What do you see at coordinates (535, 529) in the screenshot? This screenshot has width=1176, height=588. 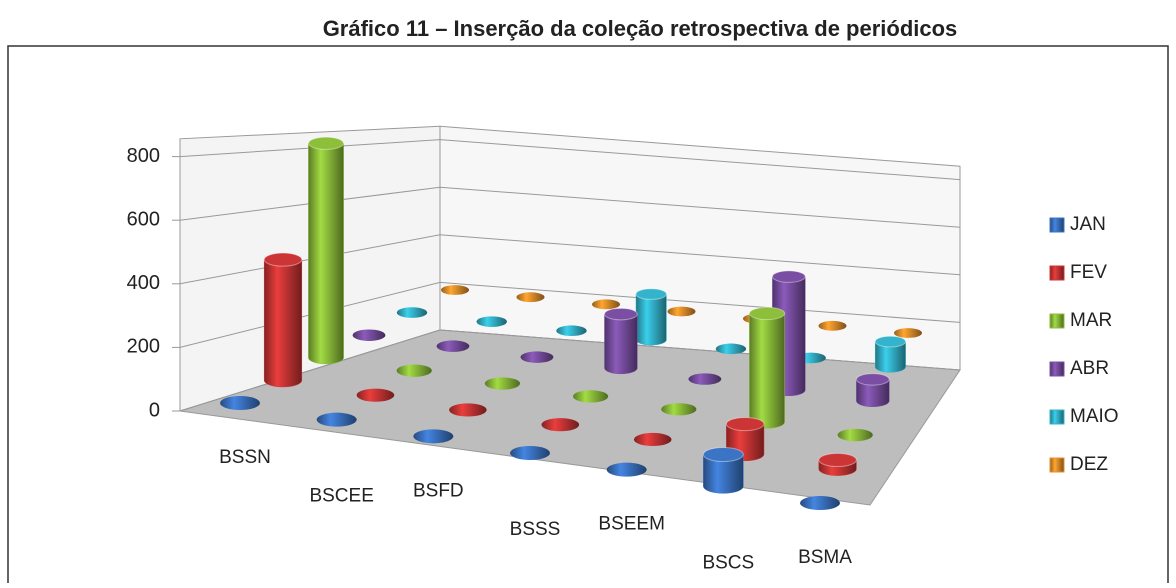 I see `x-tick-label: BSSS` at bounding box center [535, 529].